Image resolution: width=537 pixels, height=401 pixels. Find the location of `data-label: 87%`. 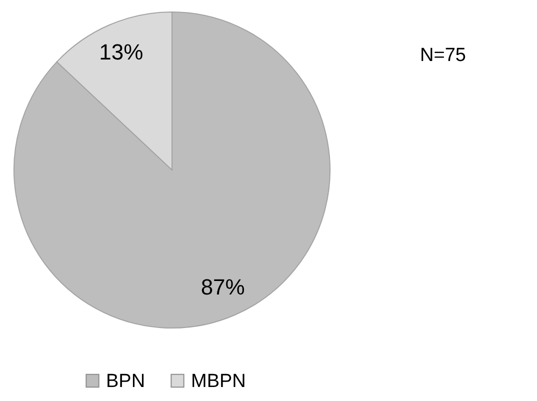

data-label: 87% is located at coordinates (222, 287).